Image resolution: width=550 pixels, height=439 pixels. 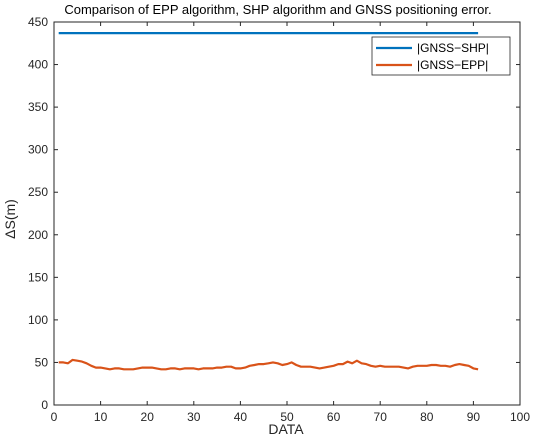 What do you see at coordinates (38, 150) in the screenshot?
I see `y-tick-label: 300` at bounding box center [38, 150].